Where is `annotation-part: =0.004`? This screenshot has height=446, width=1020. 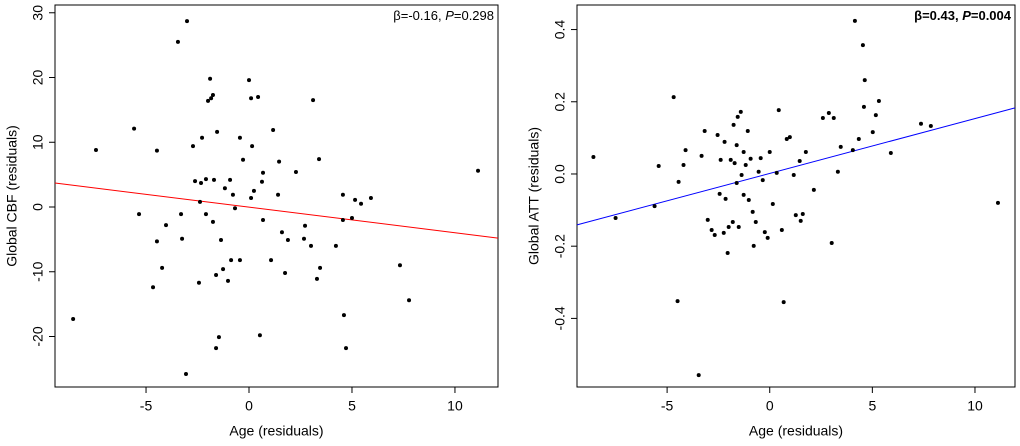 annotation-part: =0.004 is located at coordinates (991, 15).